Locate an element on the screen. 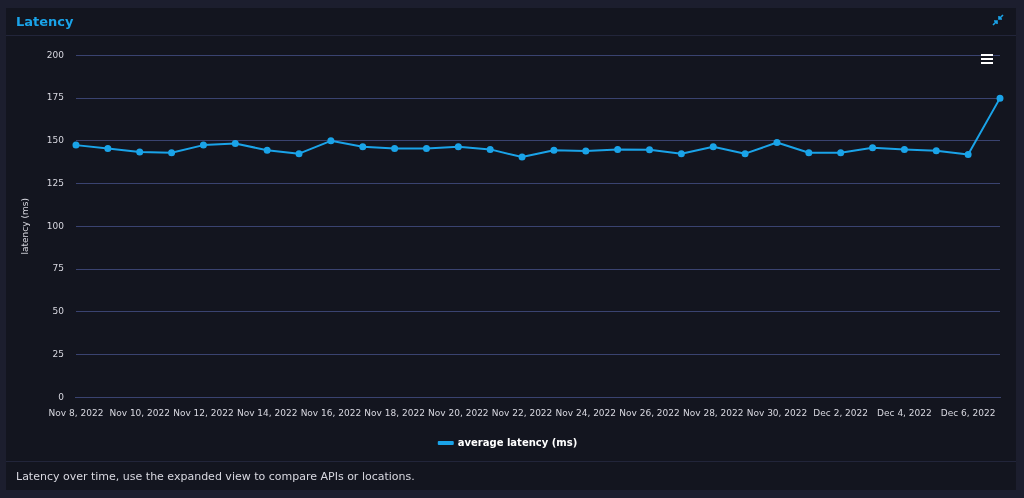  x-tick-label: Nov 30, 2022 is located at coordinates (777, 412).